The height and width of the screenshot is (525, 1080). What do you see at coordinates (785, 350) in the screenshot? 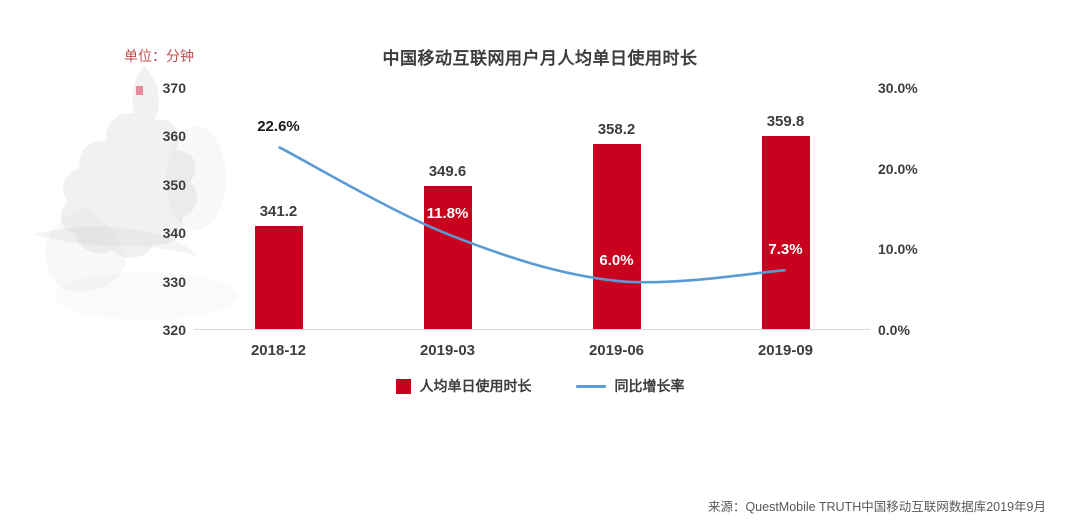
I see `x-axis-label: 2019-09` at bounding box center [785, 350].